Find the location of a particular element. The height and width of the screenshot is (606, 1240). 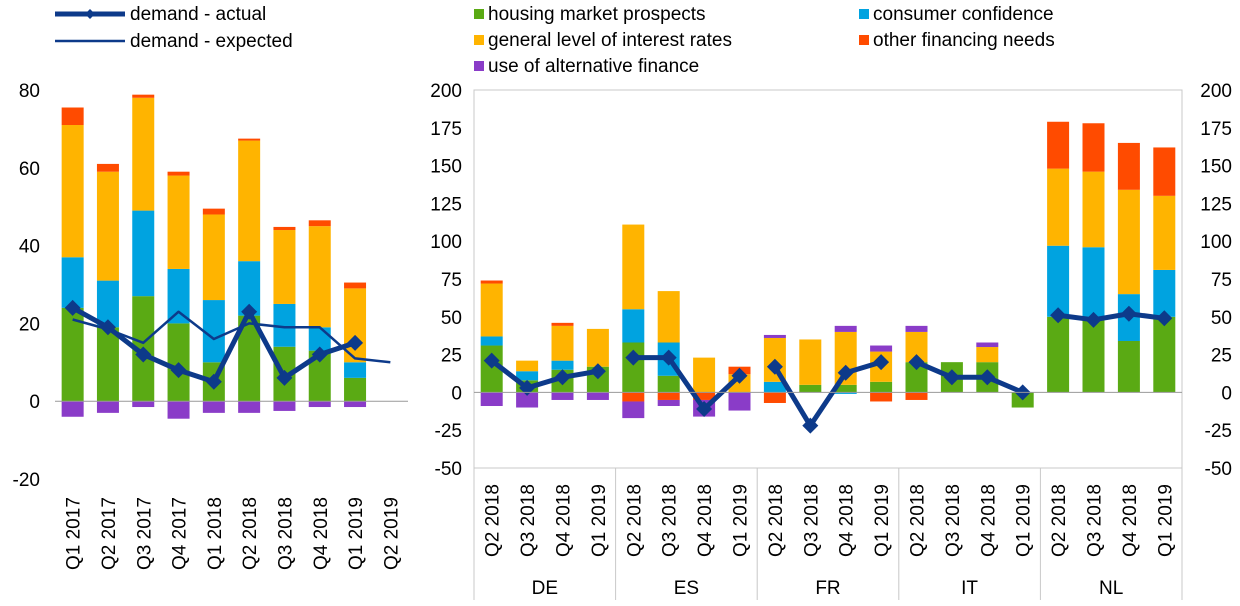

left-bar-q1-2017-other-financing-needs is located at coordinates (72, 116).